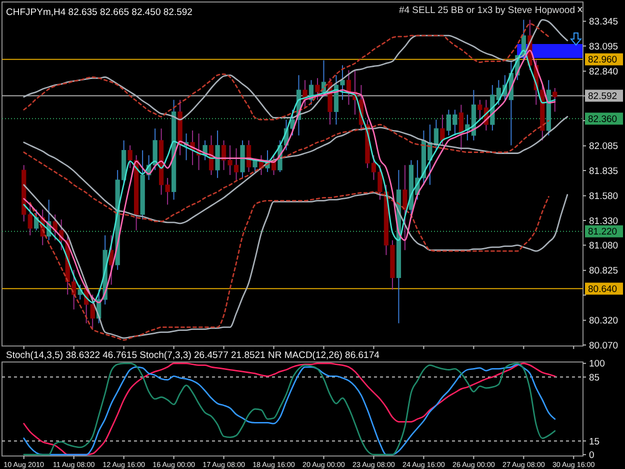  What do you see at coordinates (603, 96) in the screenshot?
I see `ref-line-label: 82.592` at bounding box center [603, 96].